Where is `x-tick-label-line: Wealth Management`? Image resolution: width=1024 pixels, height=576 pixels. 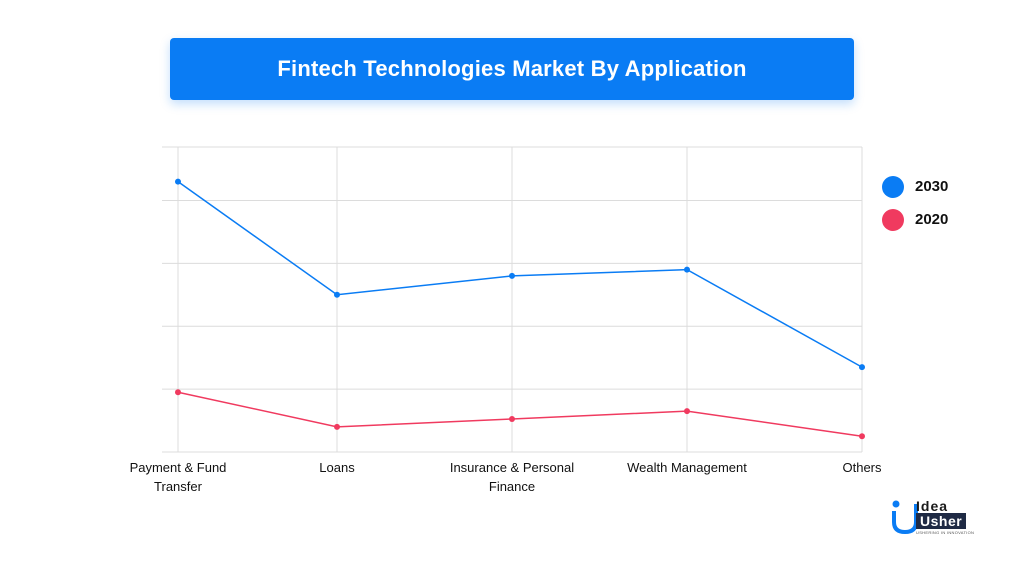
x-tick-label-line: Wealth Management is located at coordinates (687, 467).